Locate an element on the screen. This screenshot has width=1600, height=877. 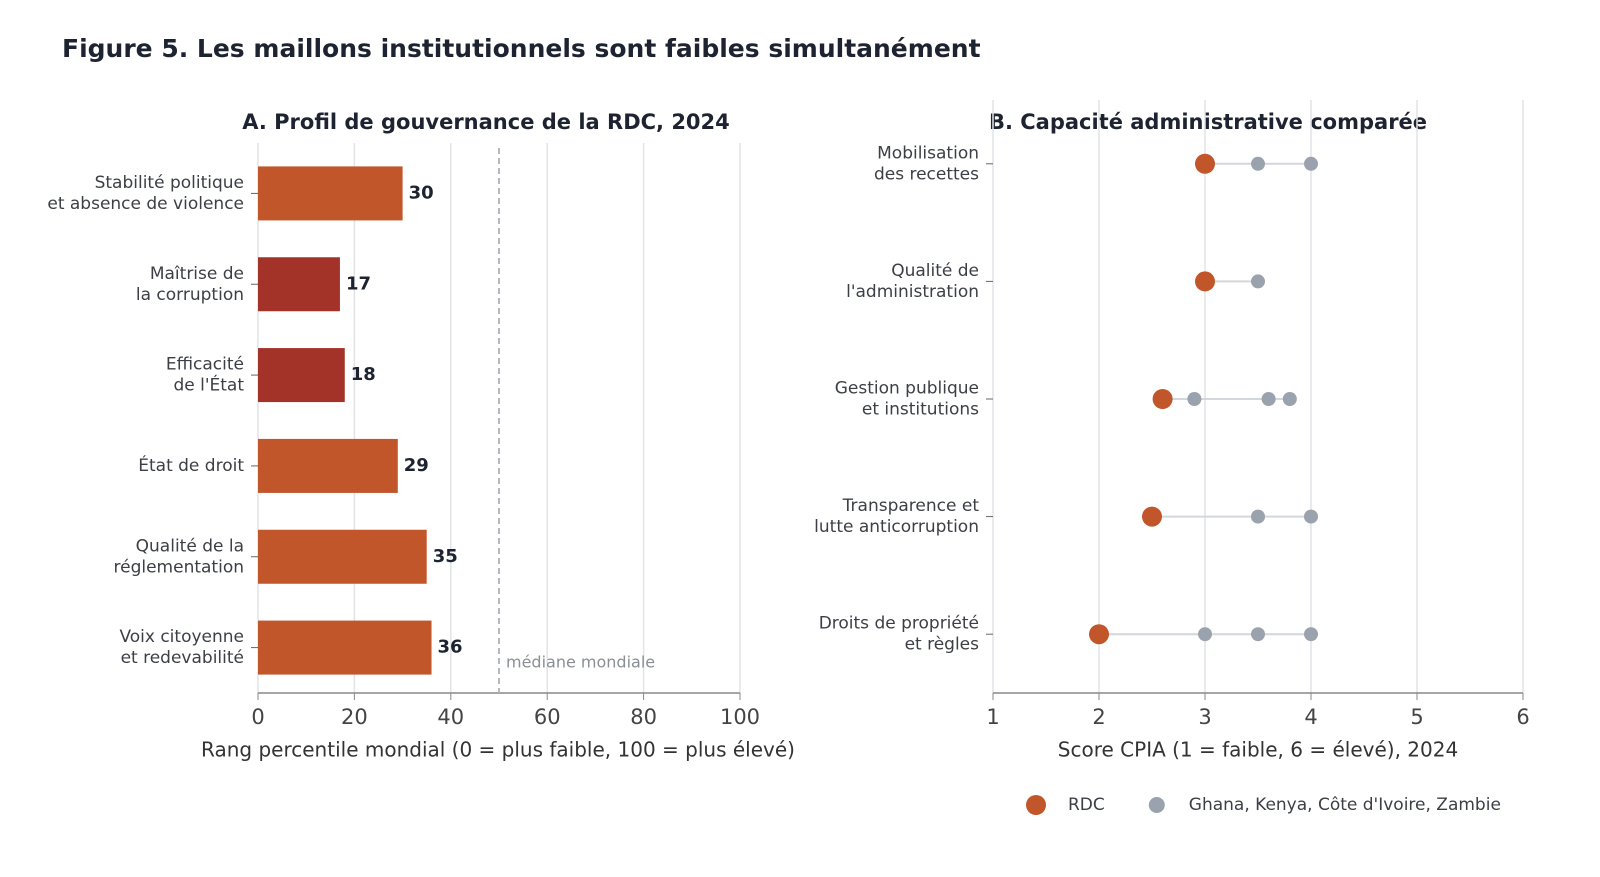
category-label: Gestion publique et institutions is located at coordinates (907, 399).